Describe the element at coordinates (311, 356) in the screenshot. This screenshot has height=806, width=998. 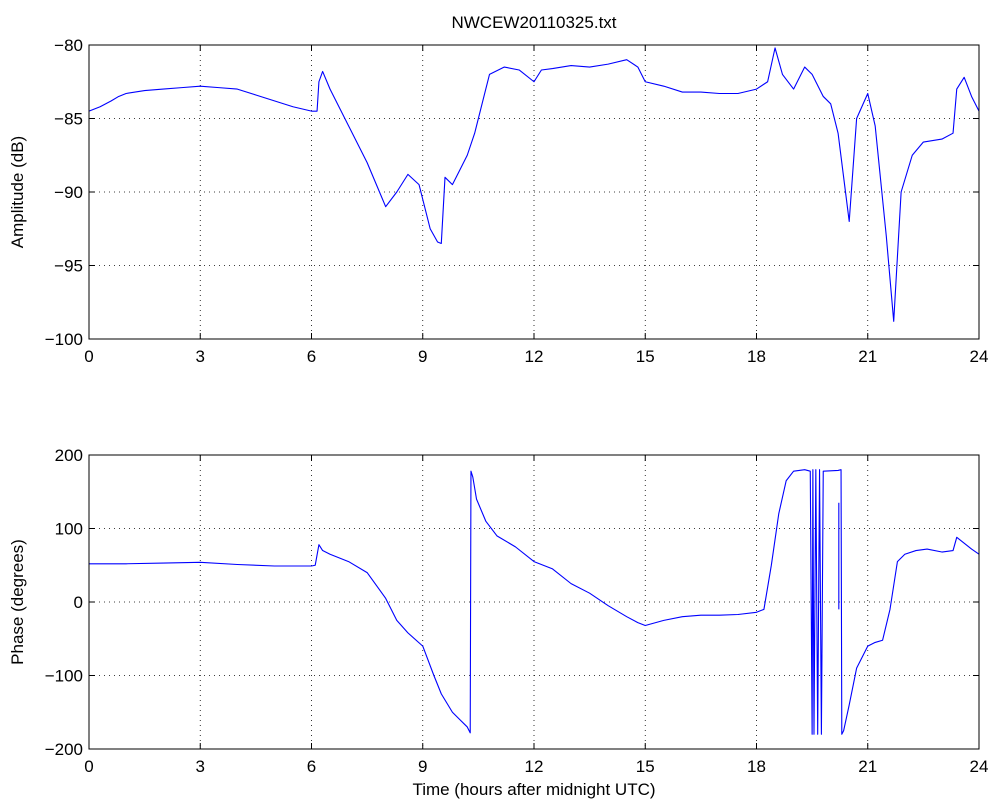
I see `amplitude-x-tick-label: 6` at that location.